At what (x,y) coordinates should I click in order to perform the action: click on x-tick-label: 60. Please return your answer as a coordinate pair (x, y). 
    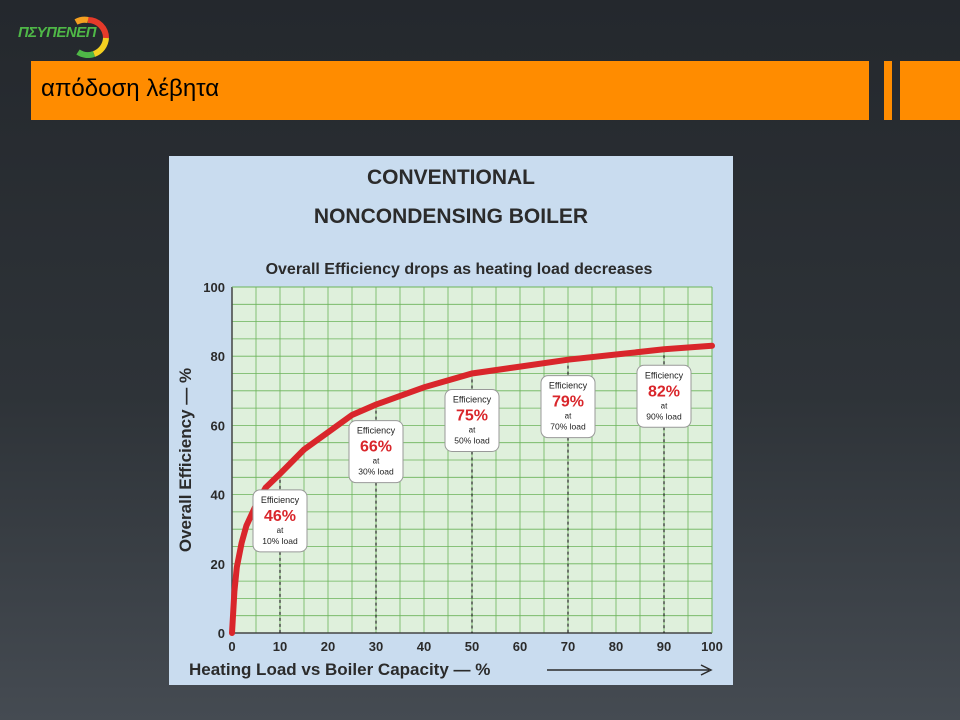
    Looking at the image, I should click on (520, 646).